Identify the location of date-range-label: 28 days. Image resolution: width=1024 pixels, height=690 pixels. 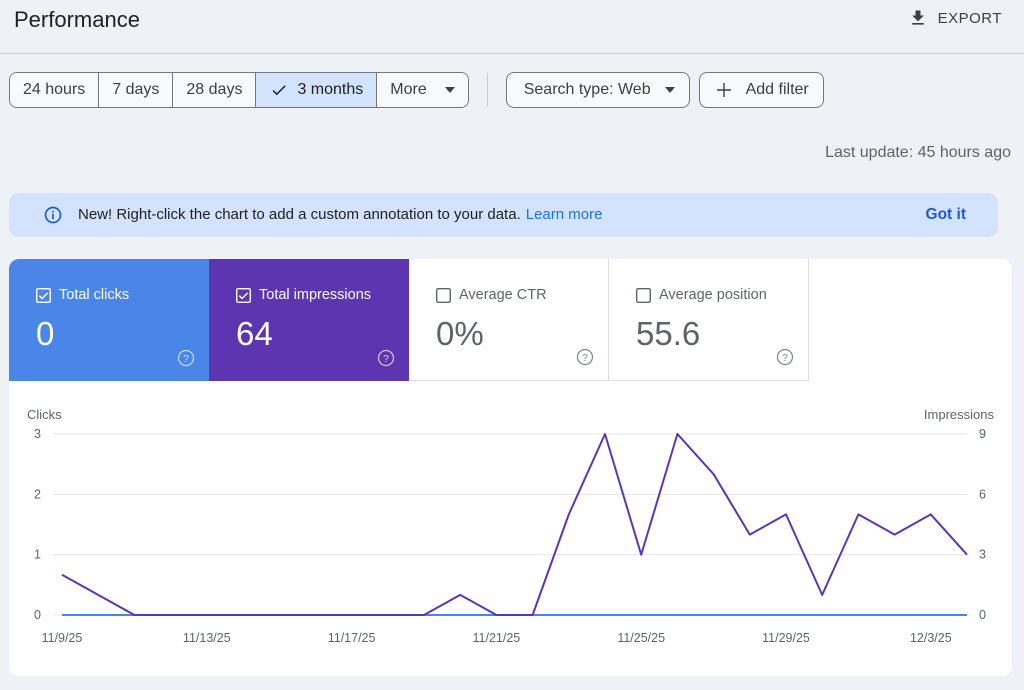
(214, 89).